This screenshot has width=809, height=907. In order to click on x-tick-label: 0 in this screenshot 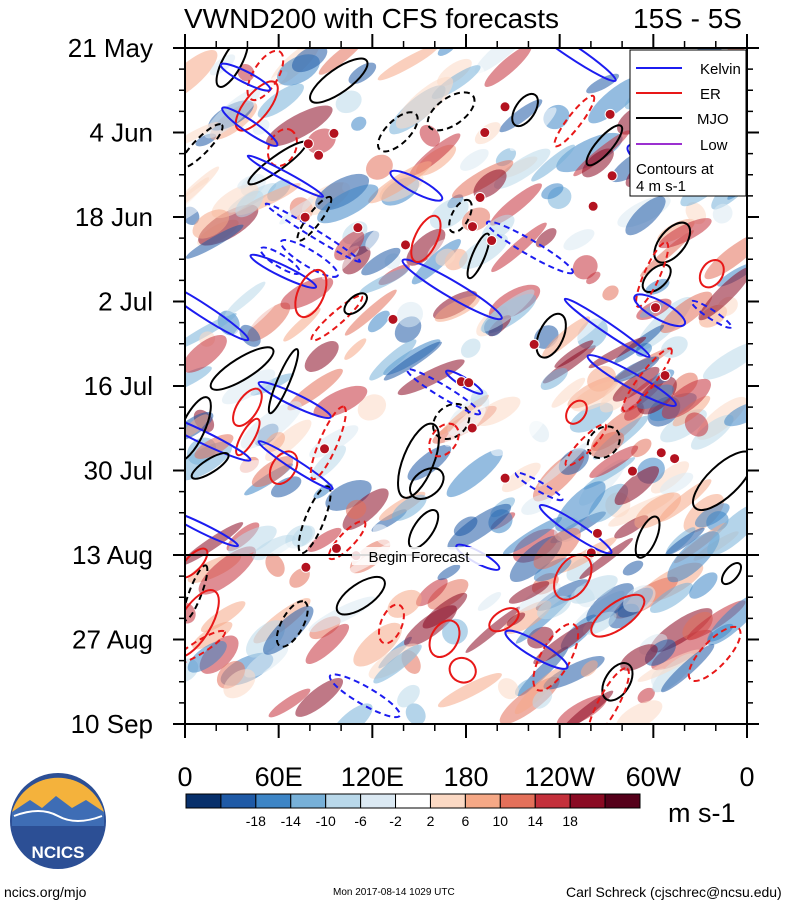, I will do `click(746, 777)`.